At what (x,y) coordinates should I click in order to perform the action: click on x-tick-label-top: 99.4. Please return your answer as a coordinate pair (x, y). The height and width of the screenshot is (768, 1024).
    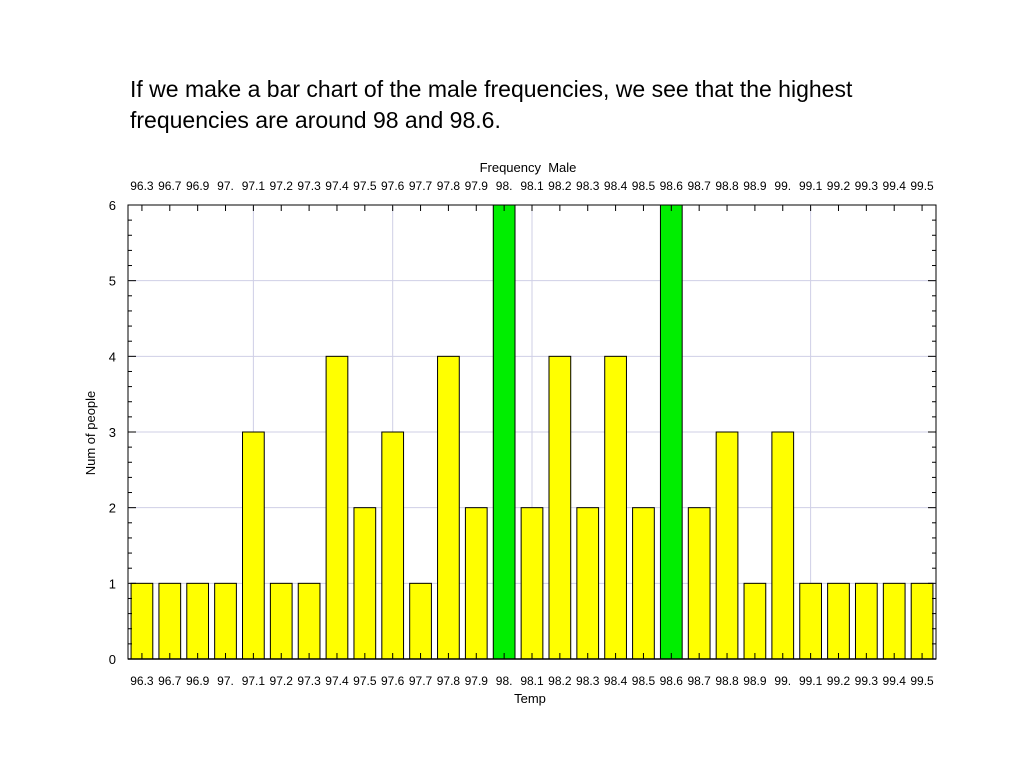
    Looking at the image, I should click on (895, 186).